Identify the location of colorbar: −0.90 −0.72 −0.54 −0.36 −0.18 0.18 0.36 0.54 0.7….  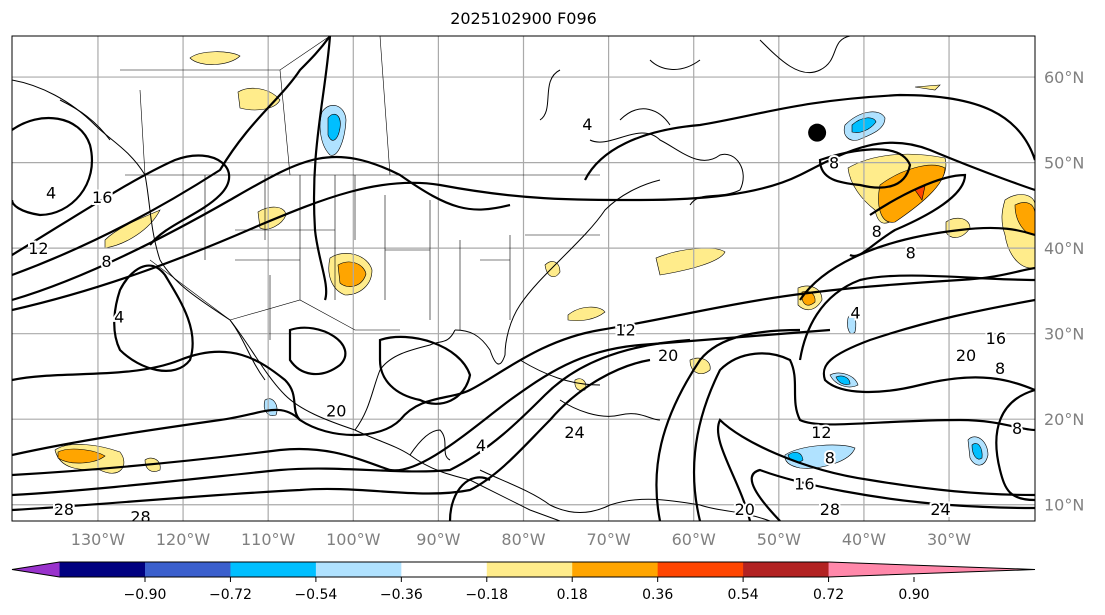
(523, 582).